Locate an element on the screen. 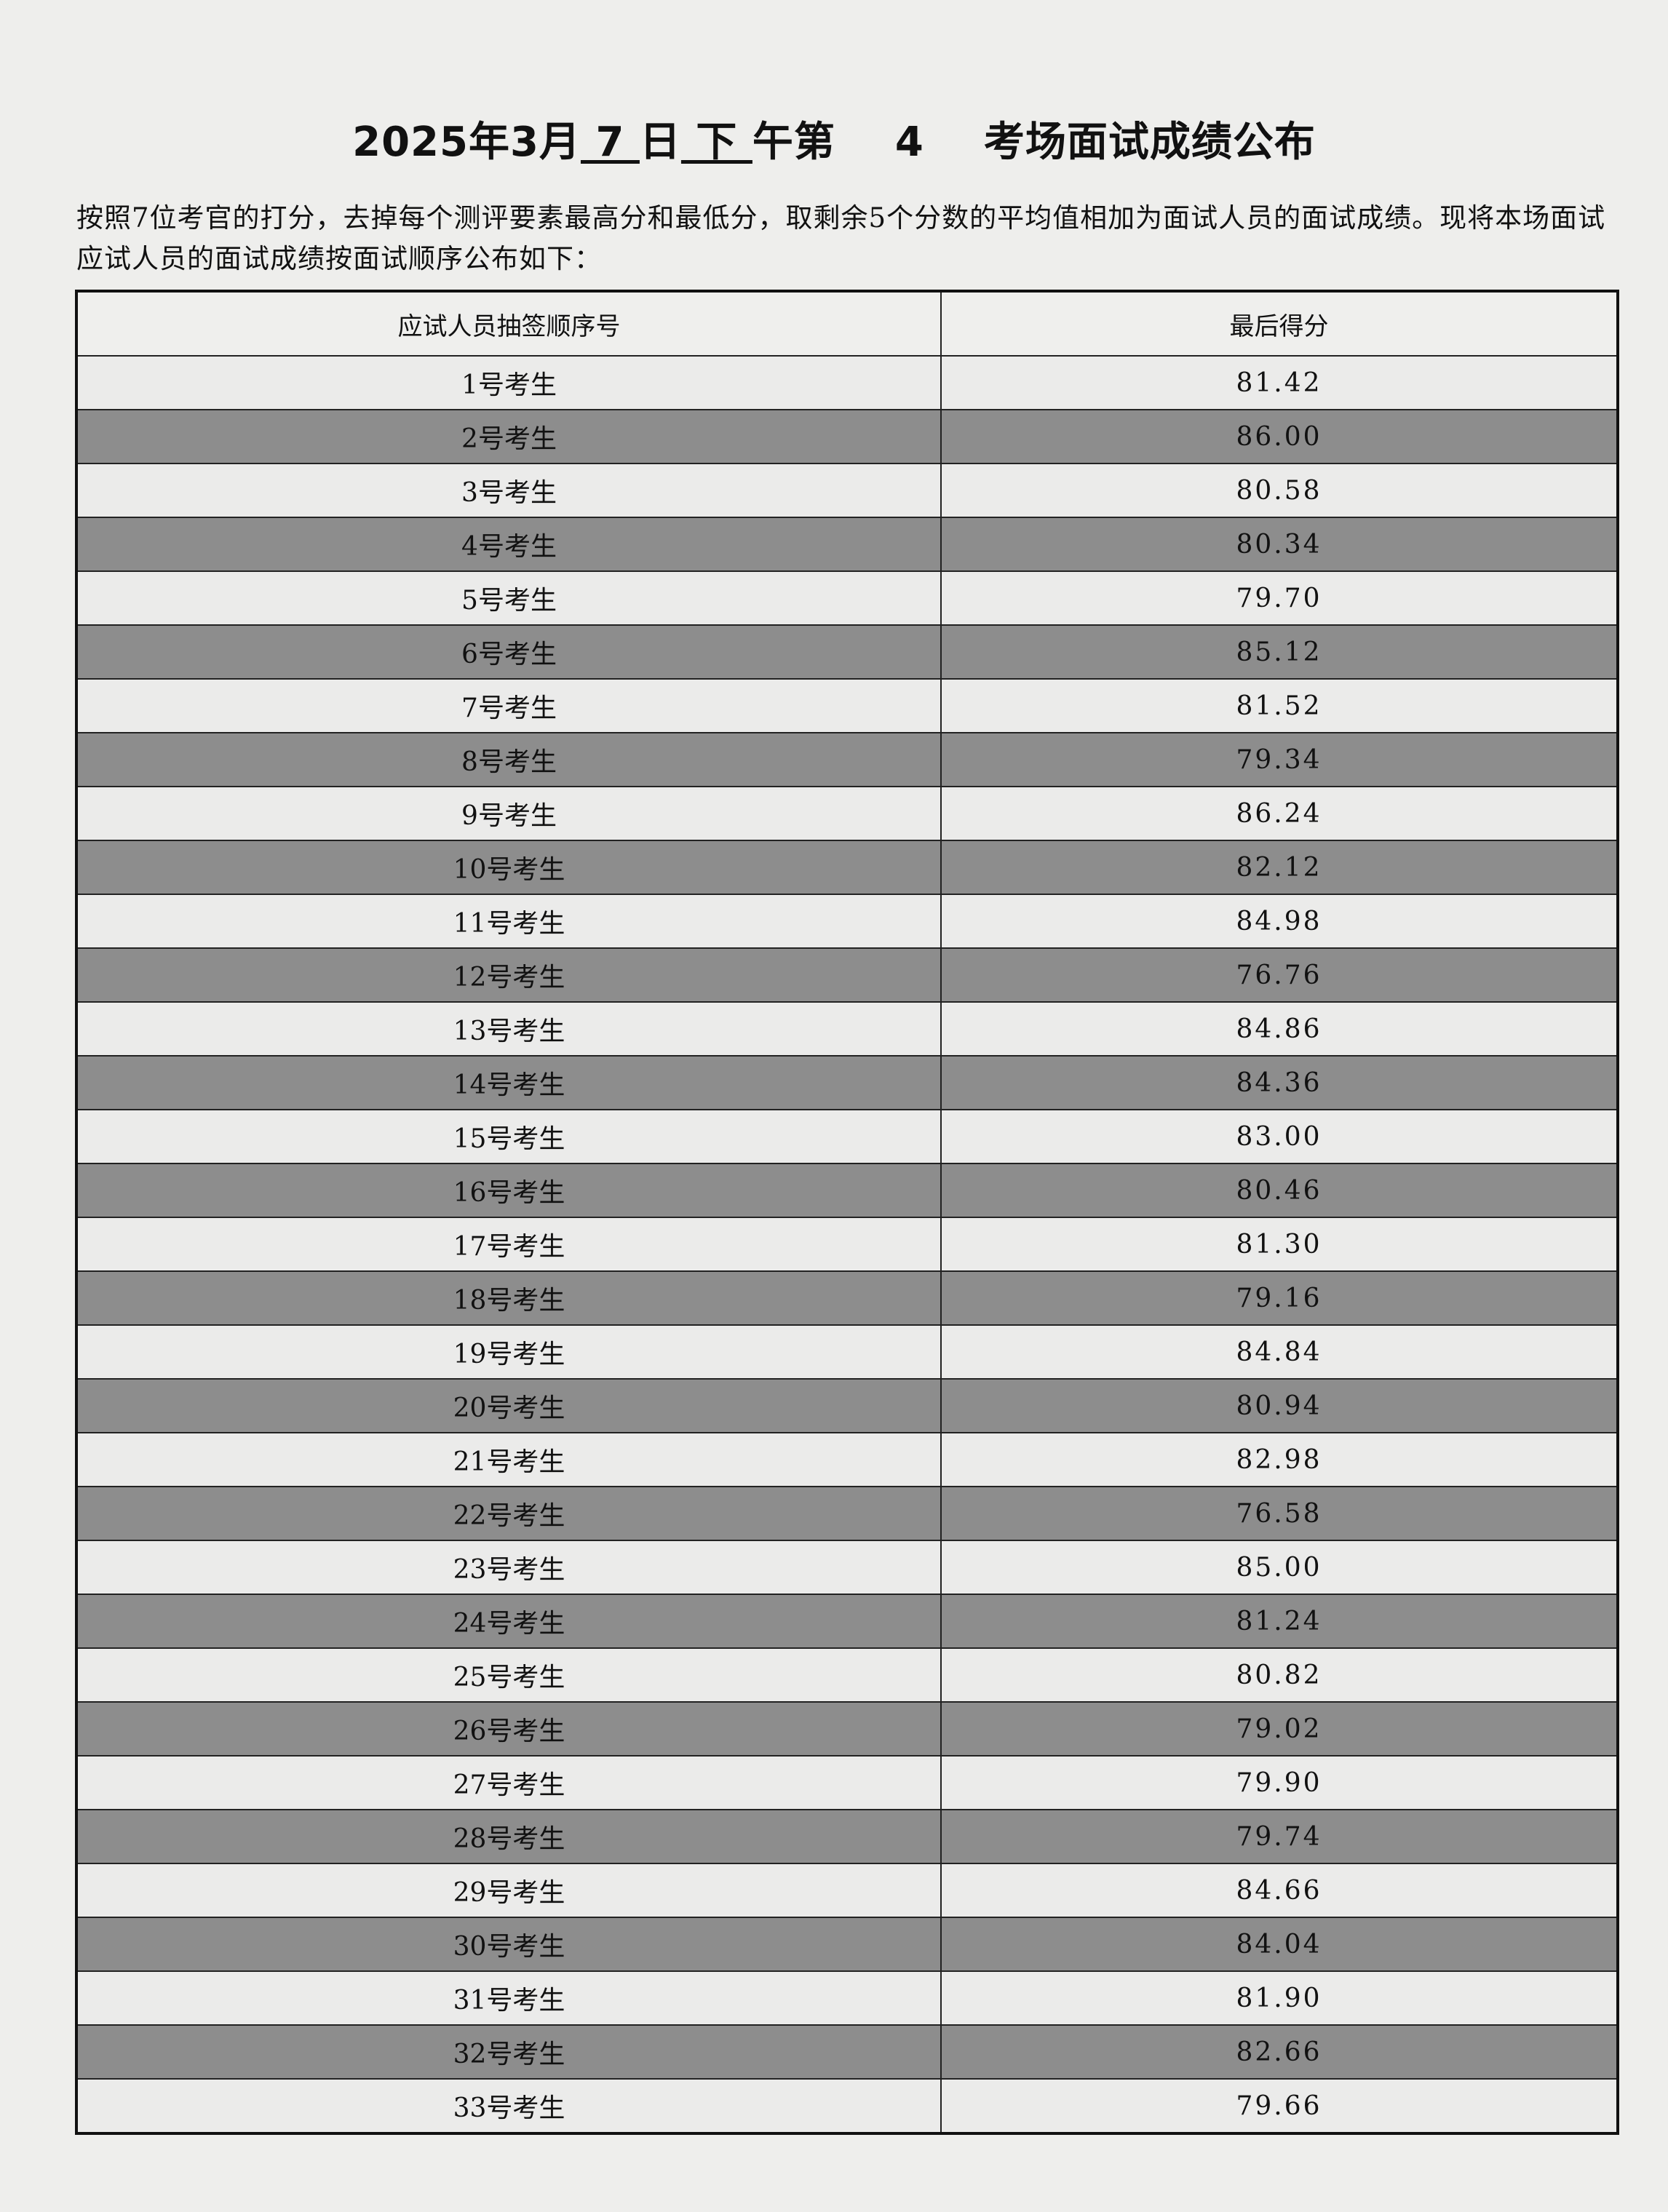 The width and height of the screenshot is (1668, 2212). final-score: 79.02 is located at coordinates (1279, 1729).